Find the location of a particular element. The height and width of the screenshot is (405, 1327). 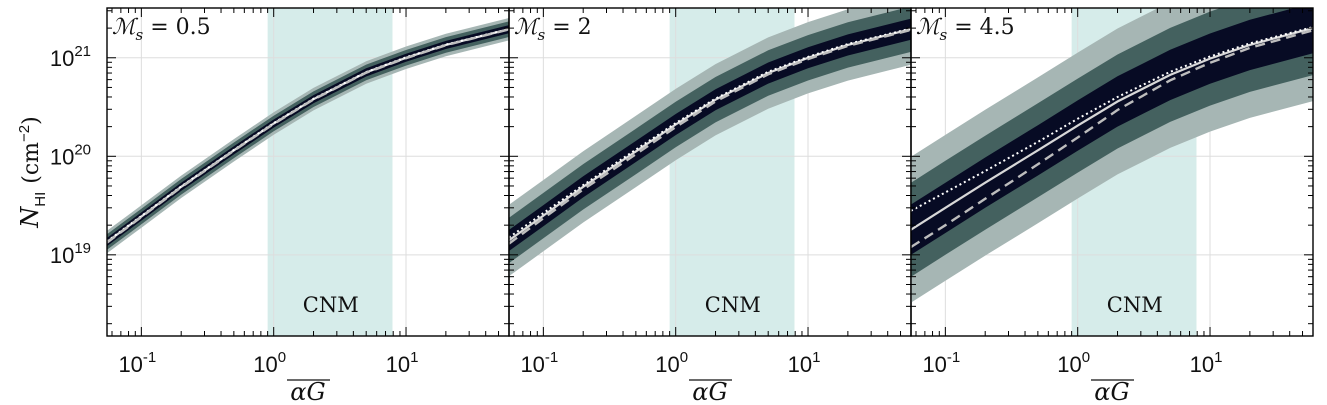

cnm-band is located at coordinates (330, 172).